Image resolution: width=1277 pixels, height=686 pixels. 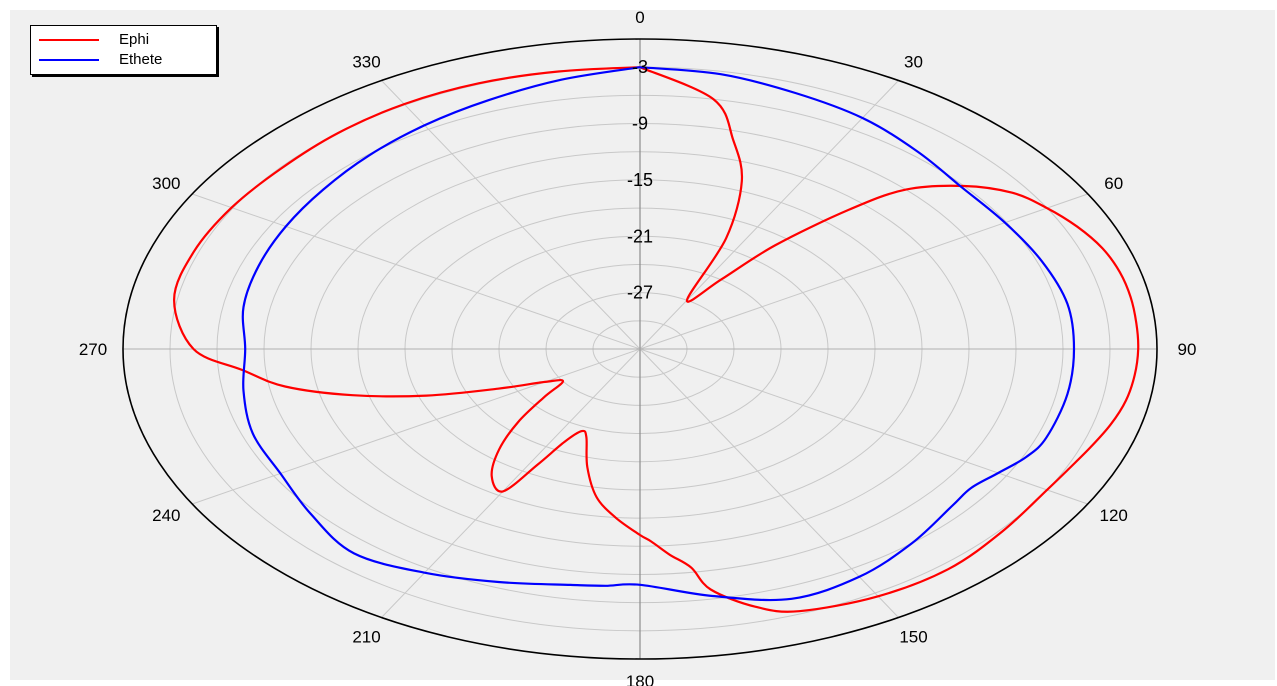 I want to click on angle-label-150: 150, so click(x=913, y=637).